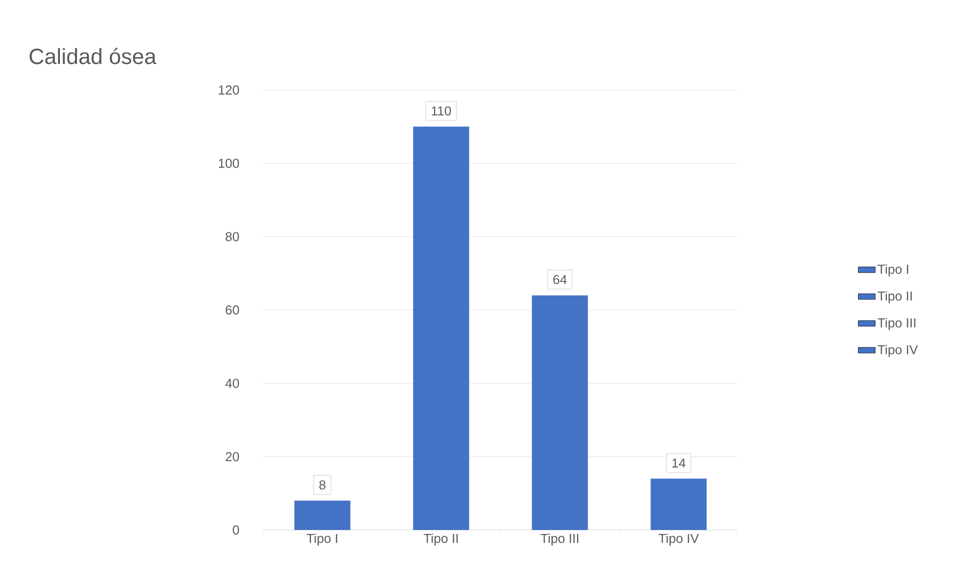 The image size is (955, 579). I want to click on x-tick-label: Tipo I, so click(322, 540).